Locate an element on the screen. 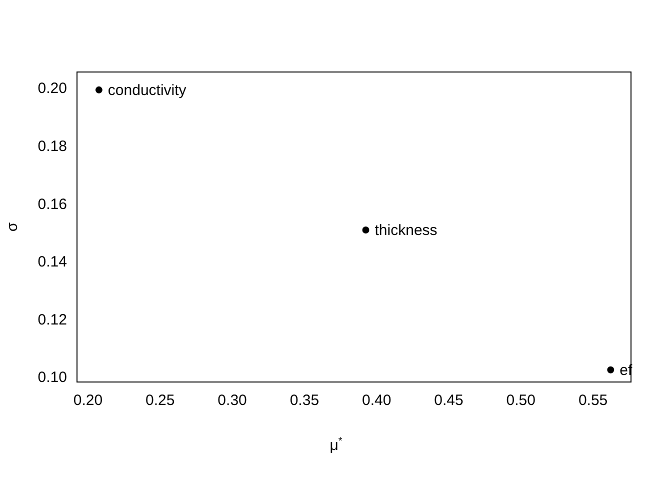  y-tick-label: 0.10 is located at coordinates (52, 377).